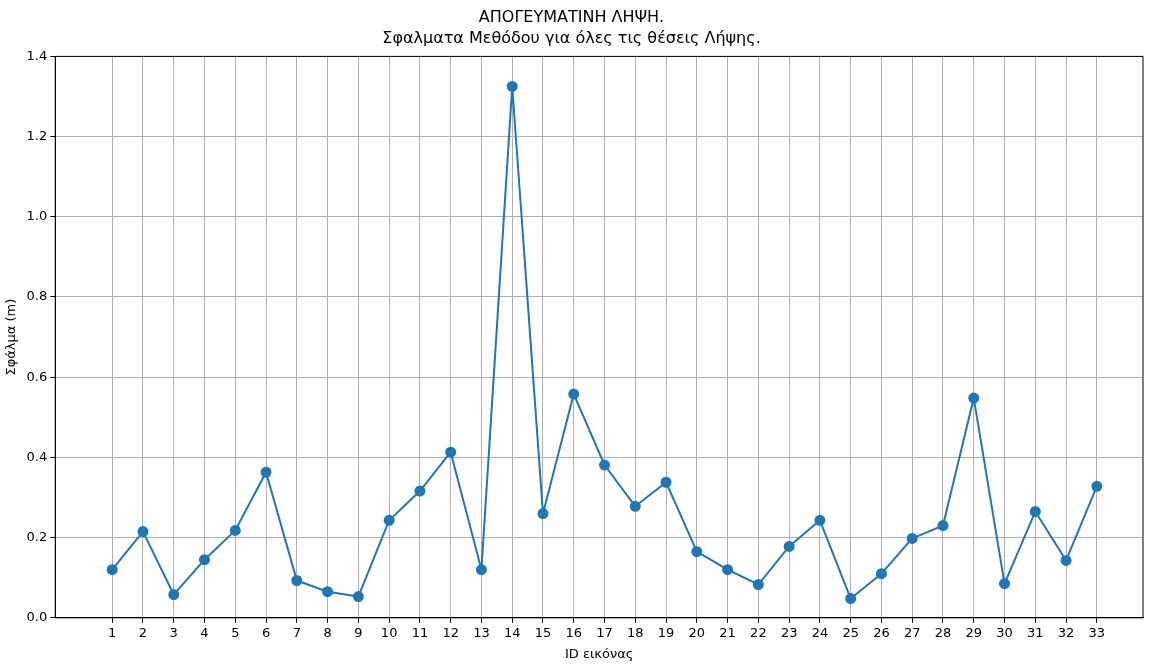  Describe the element at coordinates (358, 632) in the screenshot. I see `x-tick-label: 9` at that location.